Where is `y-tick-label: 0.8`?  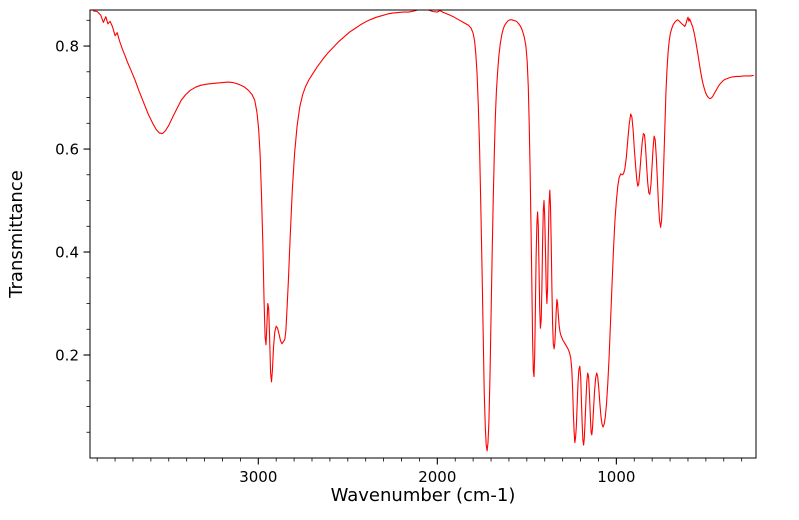 y-tick-label: 0.8 is located at coordinates (67, 47).